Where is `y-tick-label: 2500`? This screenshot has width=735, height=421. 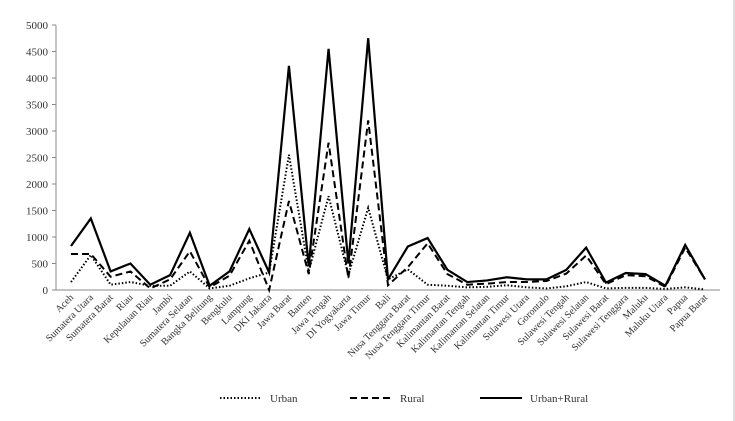
y-tick-label: 2500 is located at coordinates (37, 159).